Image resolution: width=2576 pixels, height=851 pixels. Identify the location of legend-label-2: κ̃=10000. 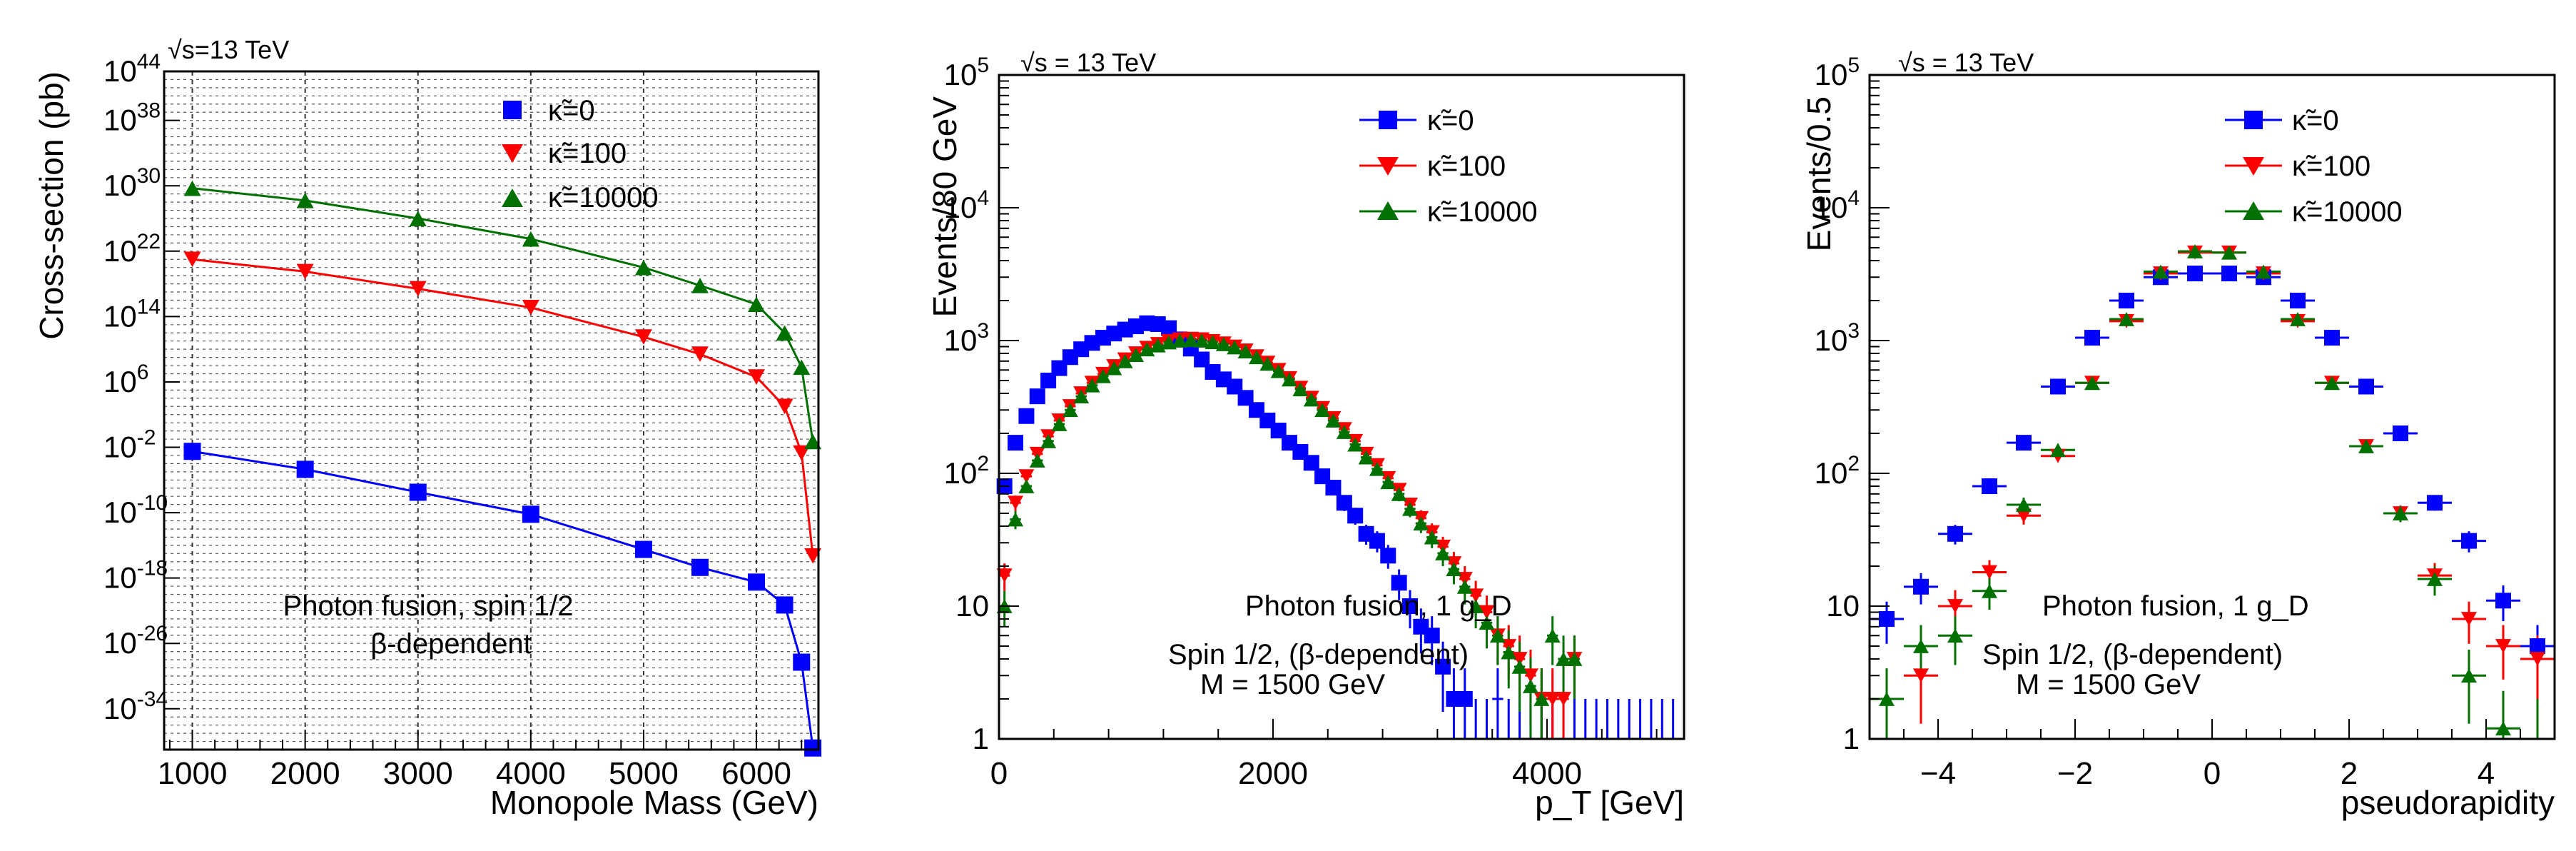
(1482, 212).